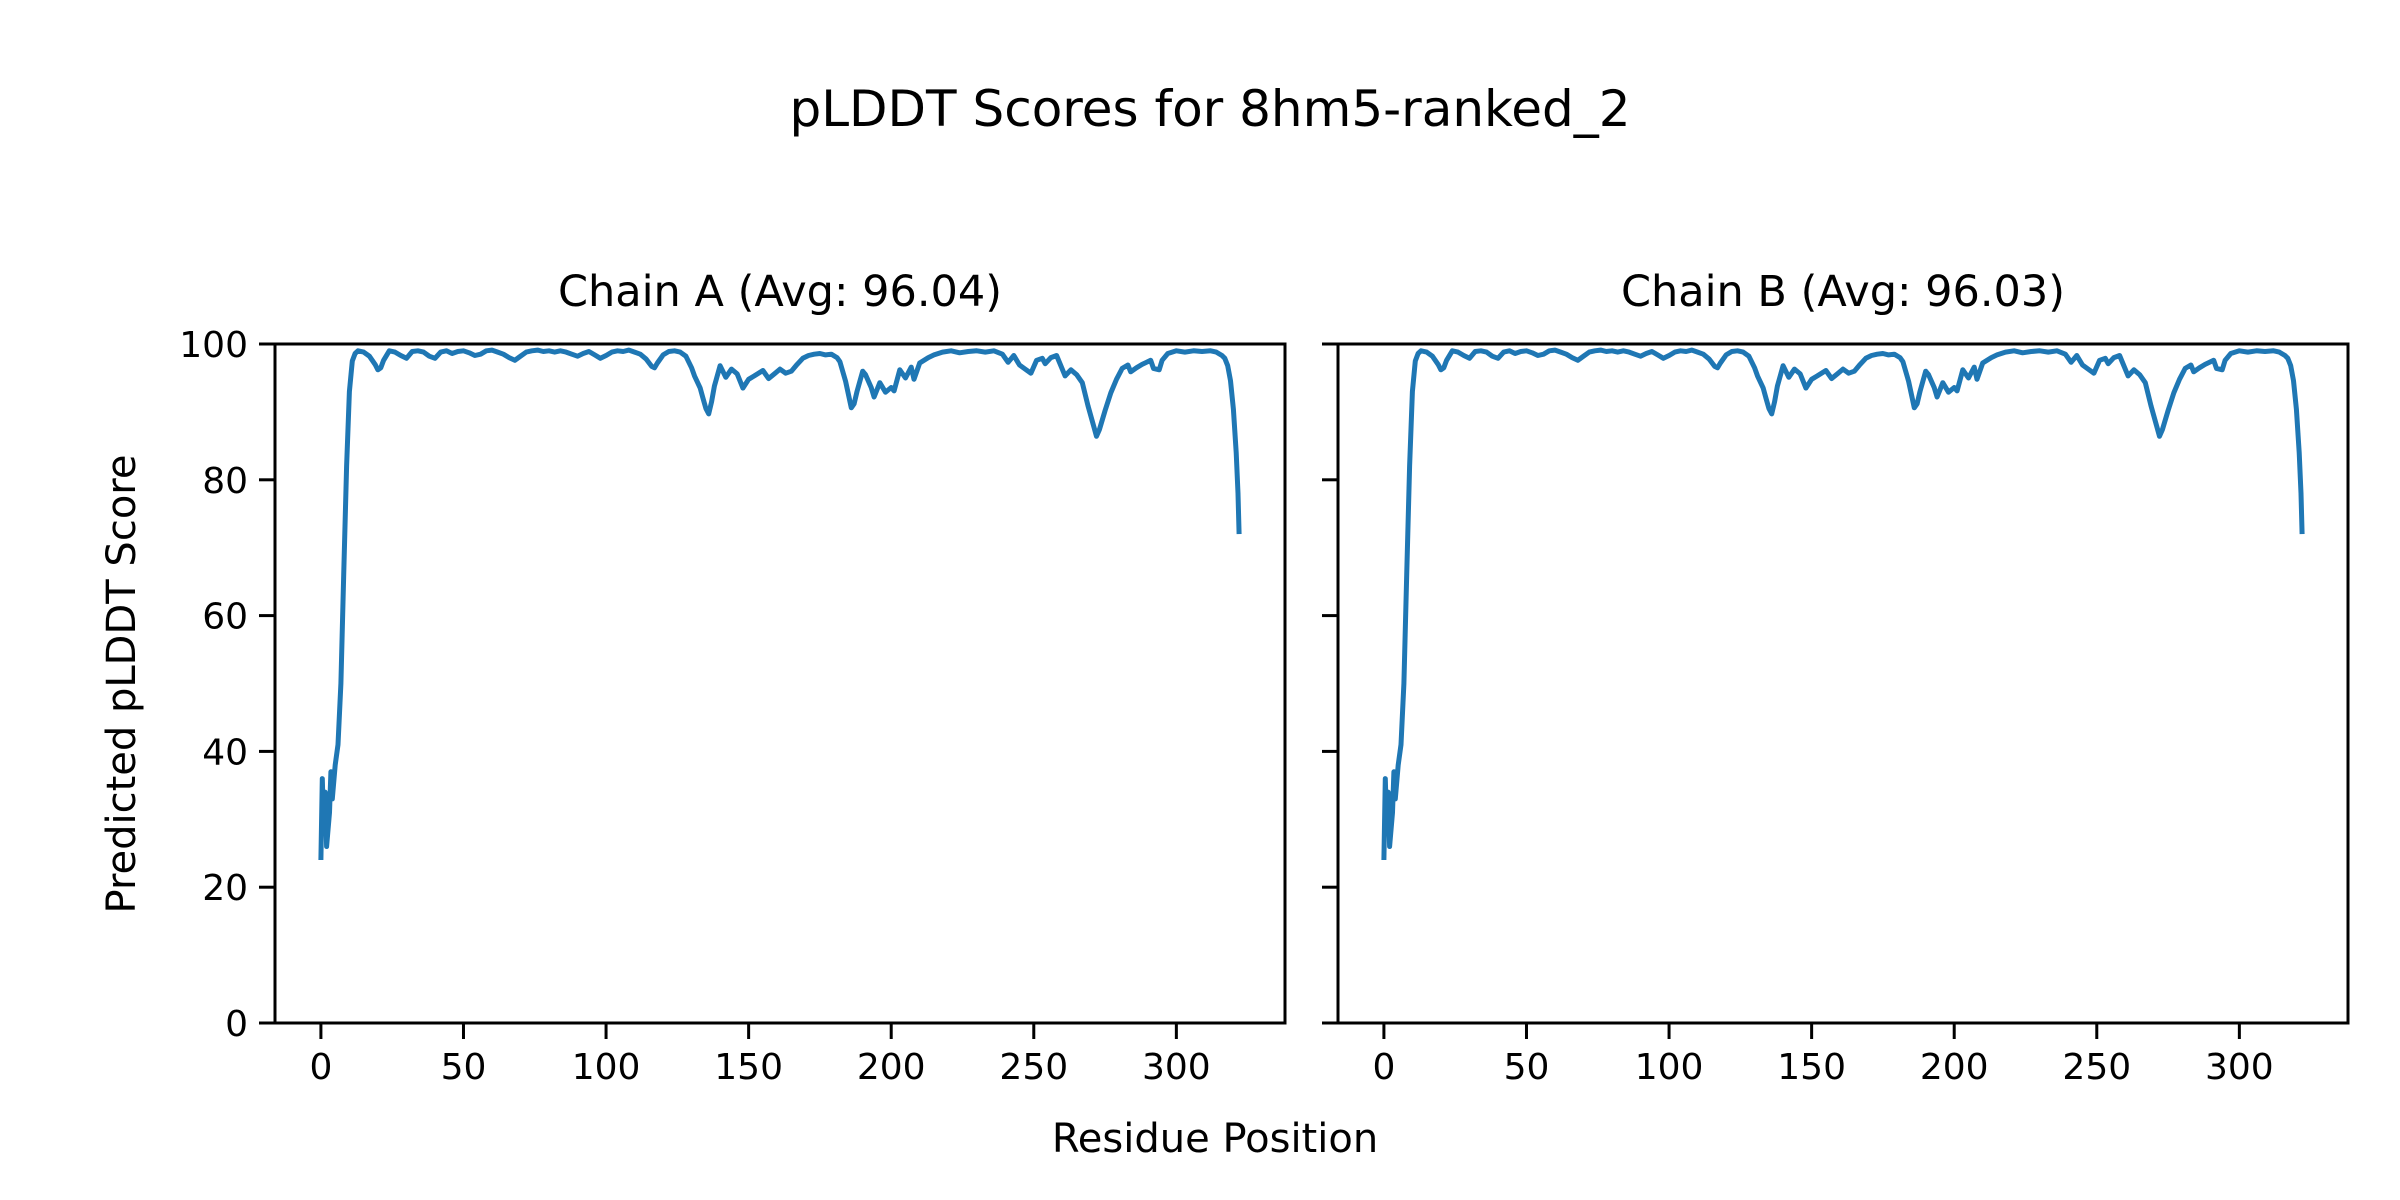 Image resolution: width=2400 pixels, height=1200 pixels. Describe the element at coordinates (225, 617) in the screenshot. I see `y-tick-label: 60` at that location.